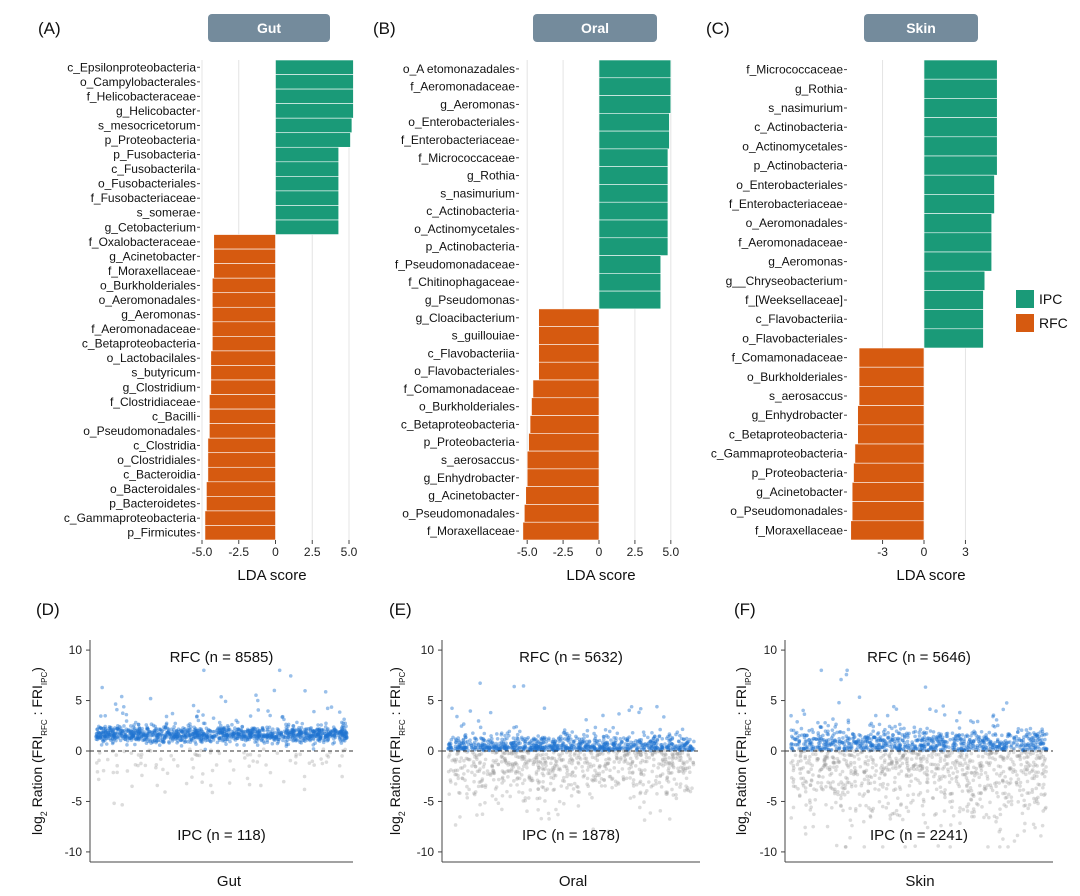 Image resolution: width=1080 pixels, height=896 pixels. I want to click on category-label: s_butyricum, so click(163, 373).